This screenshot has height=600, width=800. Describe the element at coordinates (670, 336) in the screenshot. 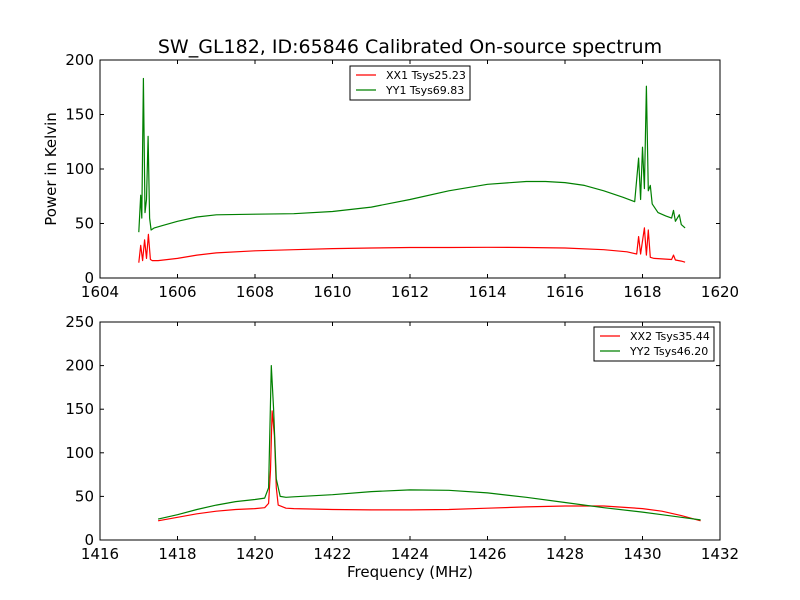

I see `legend-entry-label: XX2 Tsys35.44` at that location.